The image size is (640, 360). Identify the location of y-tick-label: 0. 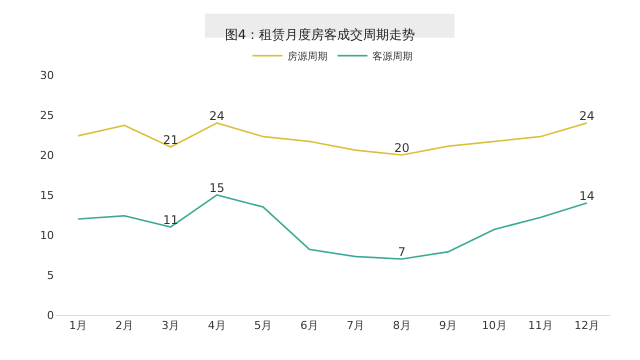
(50, 315).